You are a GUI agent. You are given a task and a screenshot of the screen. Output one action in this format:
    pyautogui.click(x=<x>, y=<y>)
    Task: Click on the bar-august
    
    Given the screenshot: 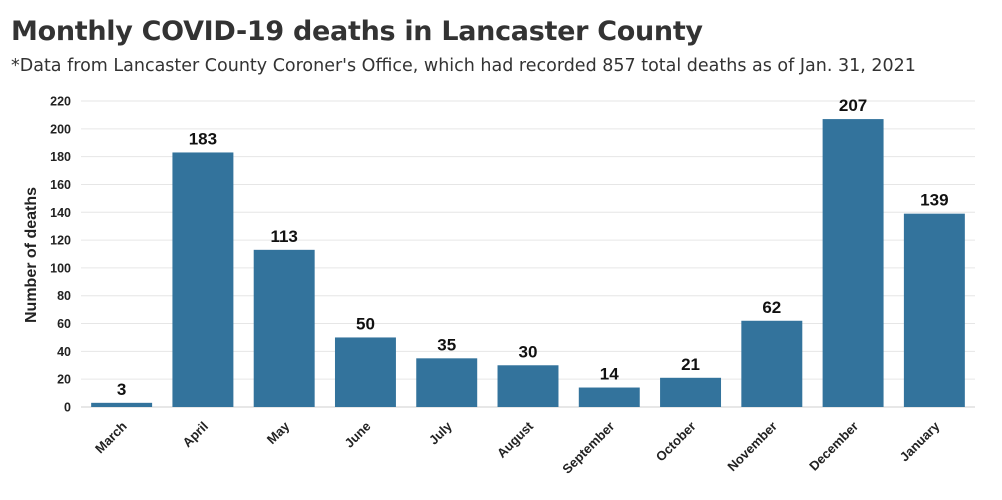 What is the action you would take?
    pyautogui.click(x=528, y=386)
    